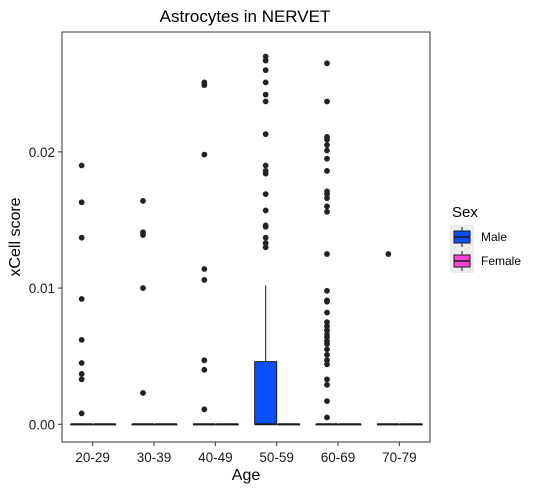  Describe the element at coordinates (154, 457) in the screenshot. I see `x-tick-label: 30-39` at that location.